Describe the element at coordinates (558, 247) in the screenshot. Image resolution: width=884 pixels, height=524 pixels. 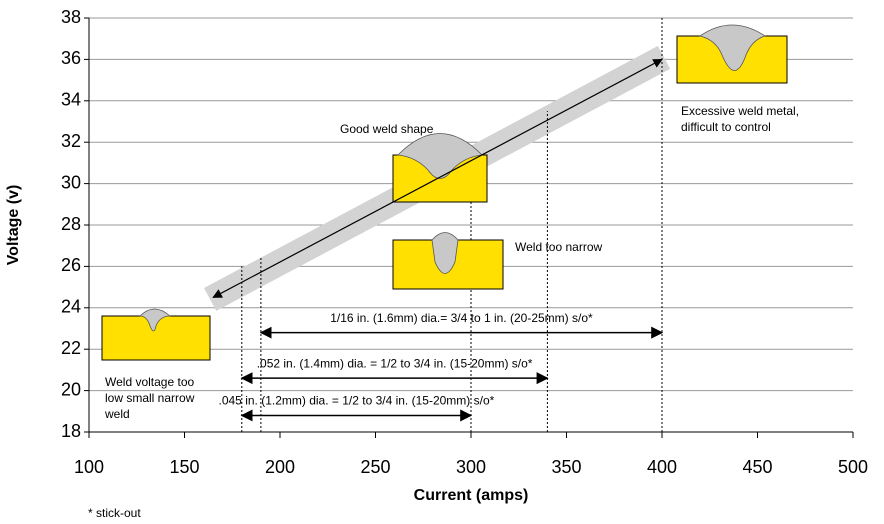
I see `annotation: Weld too narrow` at that location.